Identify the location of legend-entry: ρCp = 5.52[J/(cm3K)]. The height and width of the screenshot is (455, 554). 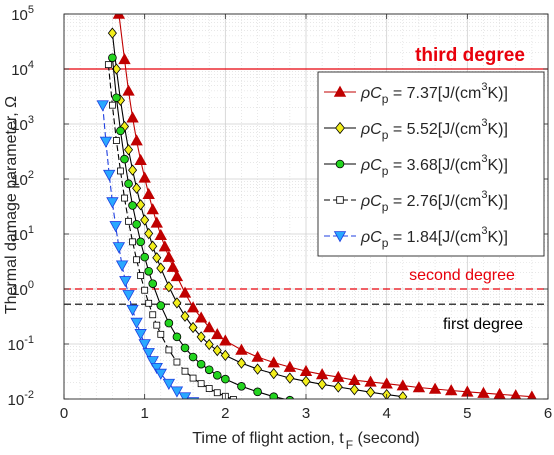
(416, 129).